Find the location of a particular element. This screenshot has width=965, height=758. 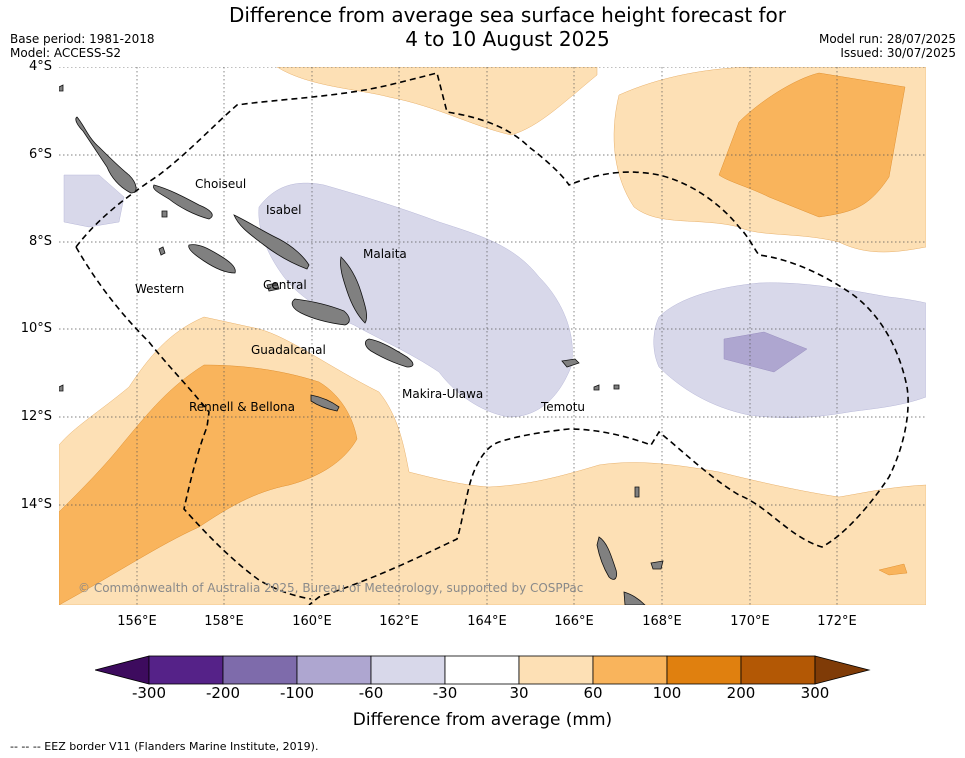

island-bougainville is located at coordinates (106, 155).